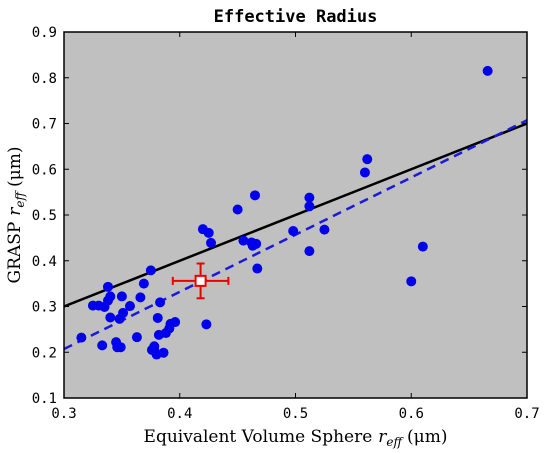 The height and width of the screenshot is (453, 550). Describe the element at coordinates (44, 33) in the screenshot. I see `y-tick-label: 0.9` at that location.